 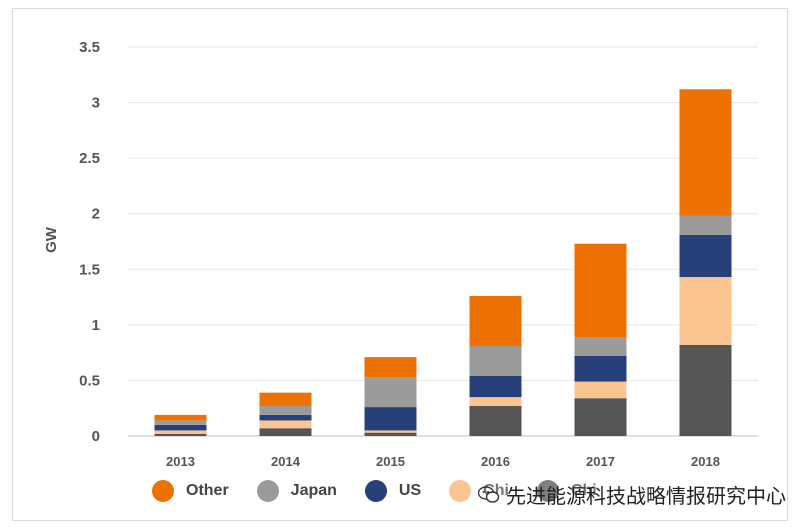 I want to click on bar-segment-japan-3-2013, so click(x=180, y=422).